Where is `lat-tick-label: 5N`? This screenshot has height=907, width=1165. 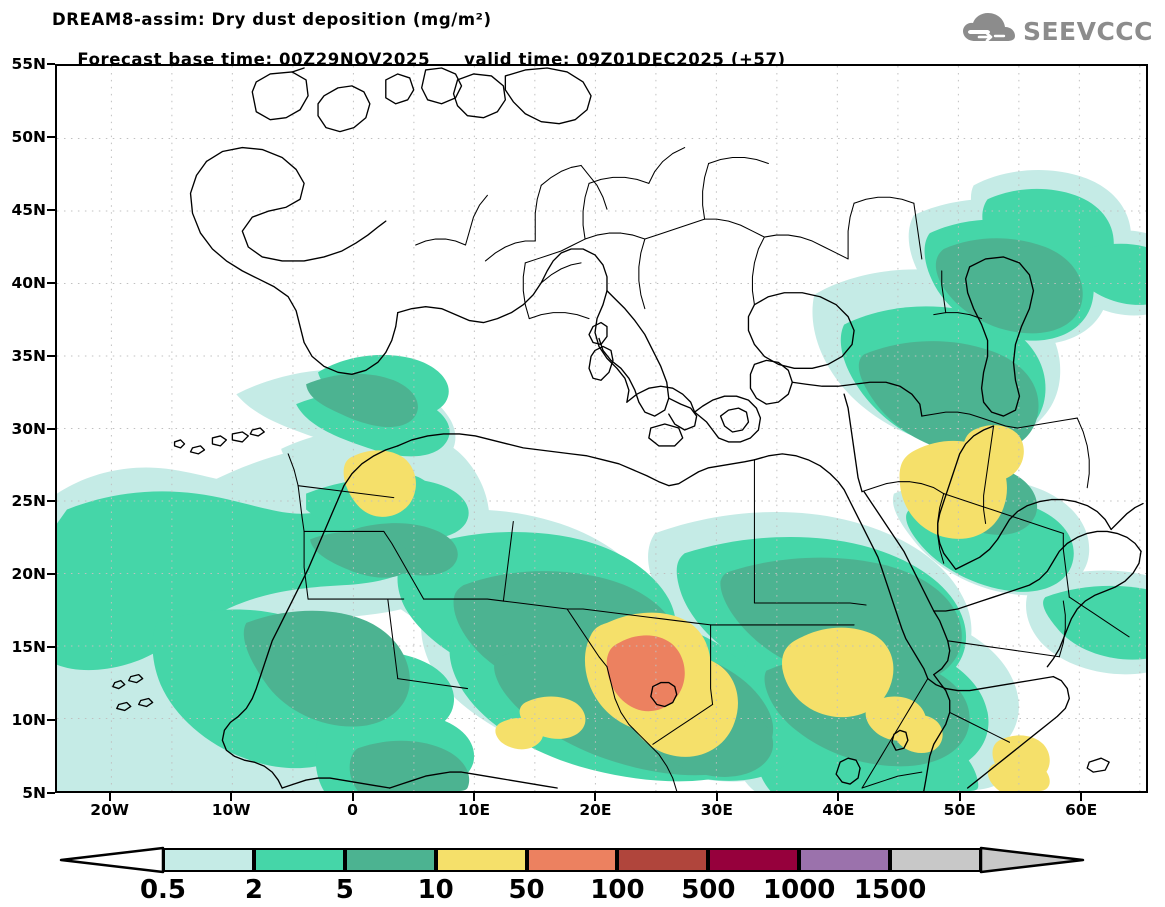
lat-tick-label: 5N is located at coordinates (34, 793).